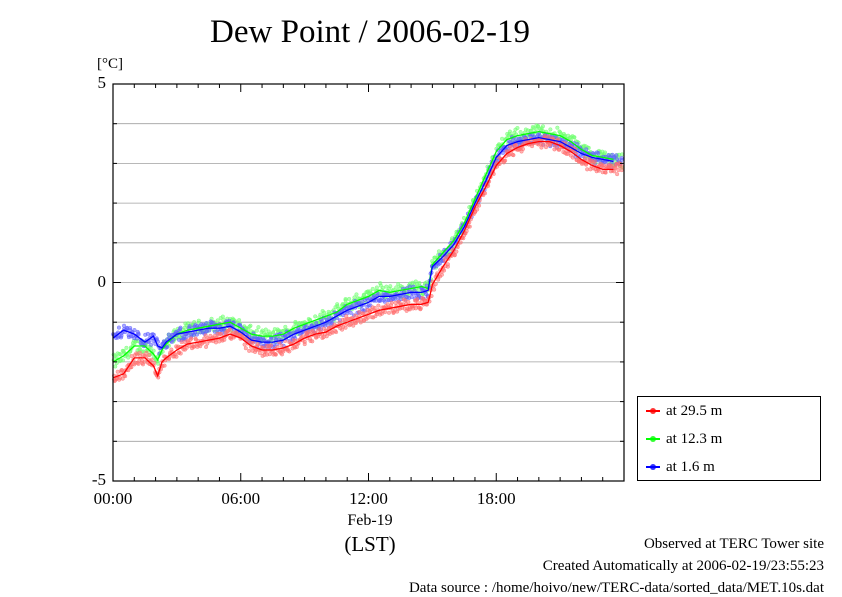 The image size is (842, 597). Describe the element at coordinates (694, 410) in the screenshot. I see `legend-label: at 29.5 m` at that location.